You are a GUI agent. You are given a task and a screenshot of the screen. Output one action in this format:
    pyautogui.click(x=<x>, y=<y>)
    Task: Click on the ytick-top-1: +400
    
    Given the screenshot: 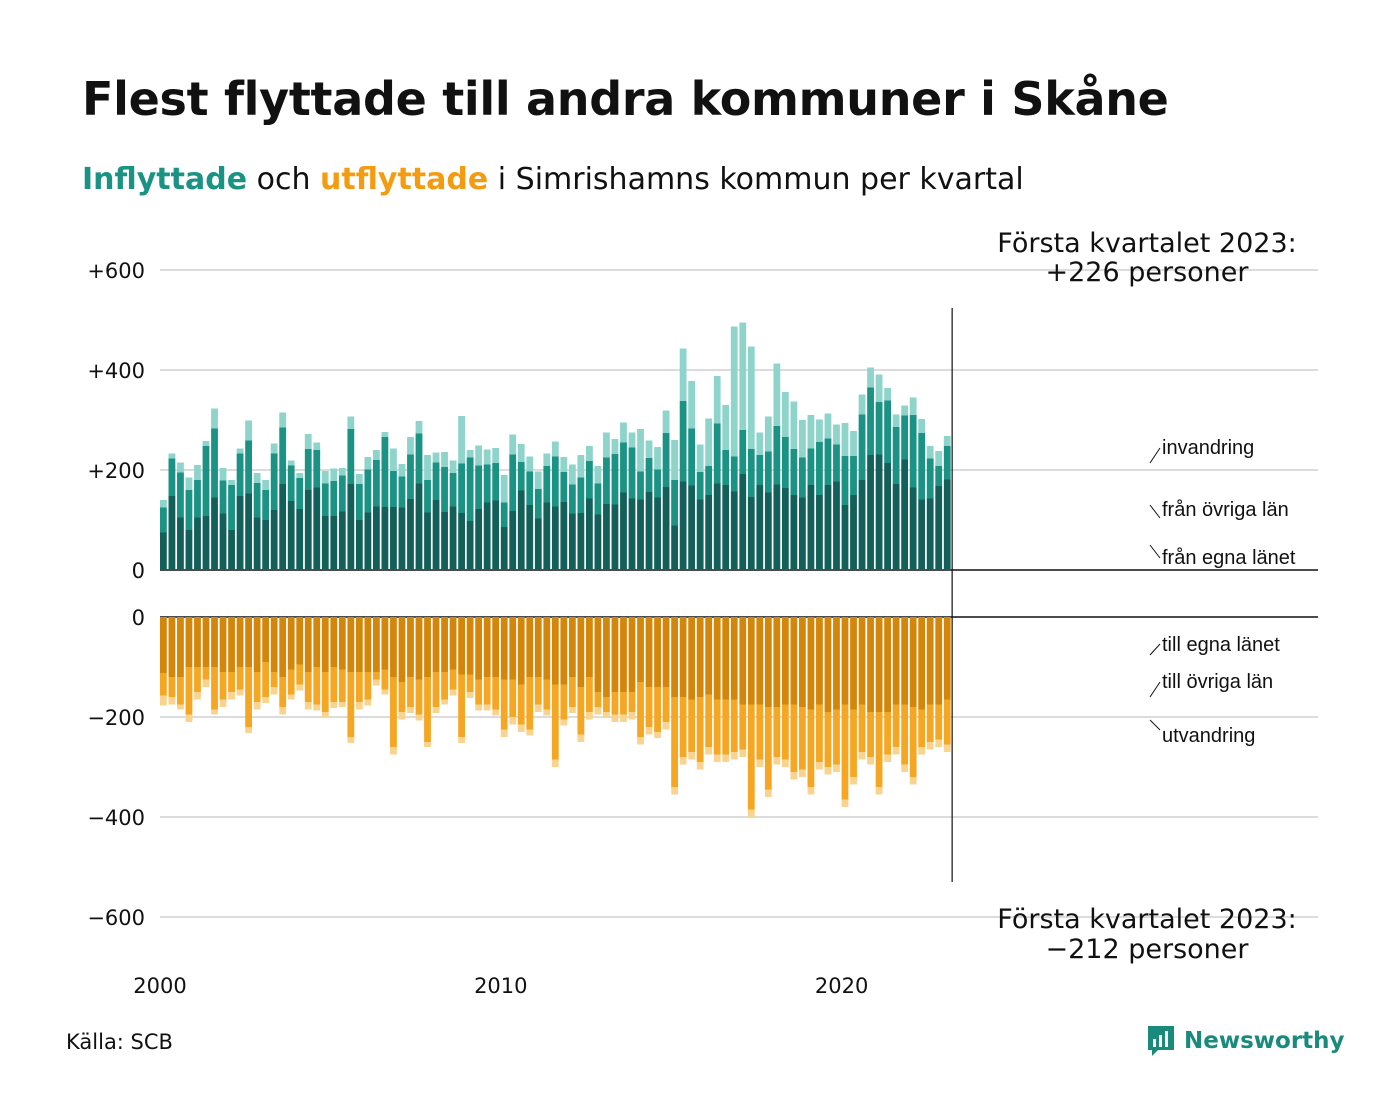 What is the action you would take?
    pyautogui.click(x=116, y=371)
    